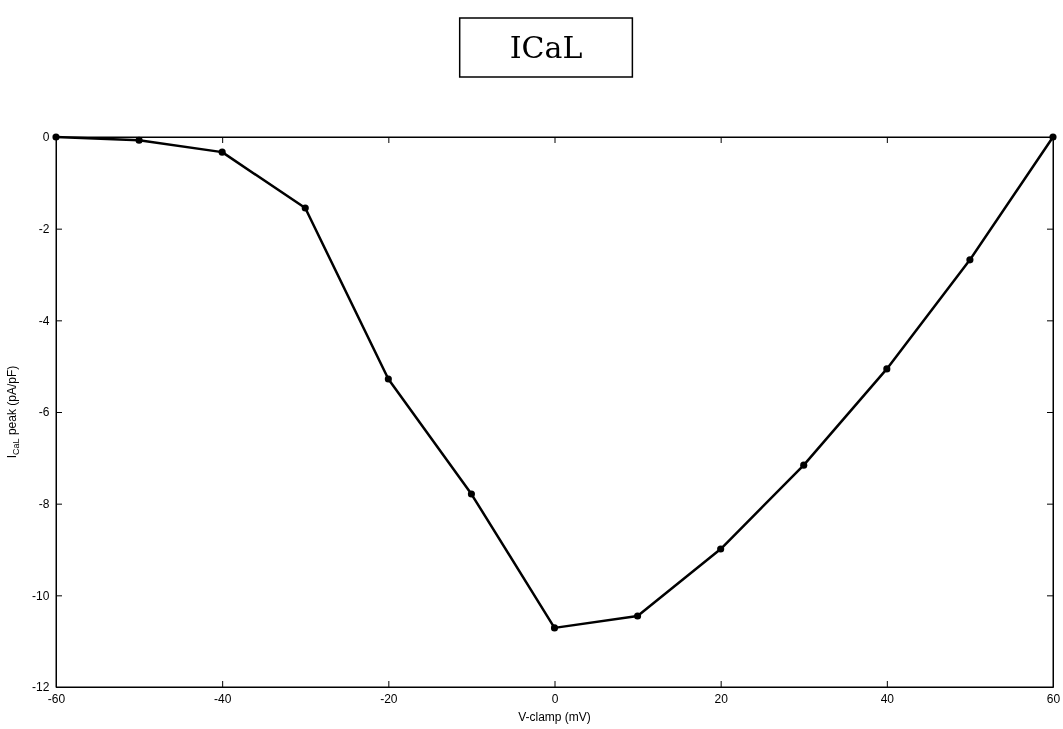 Image resolution: width=1063 pixels, height=729 pixels. I want to click on x-axis-title: V-clamp (mV), so click(554, 717).